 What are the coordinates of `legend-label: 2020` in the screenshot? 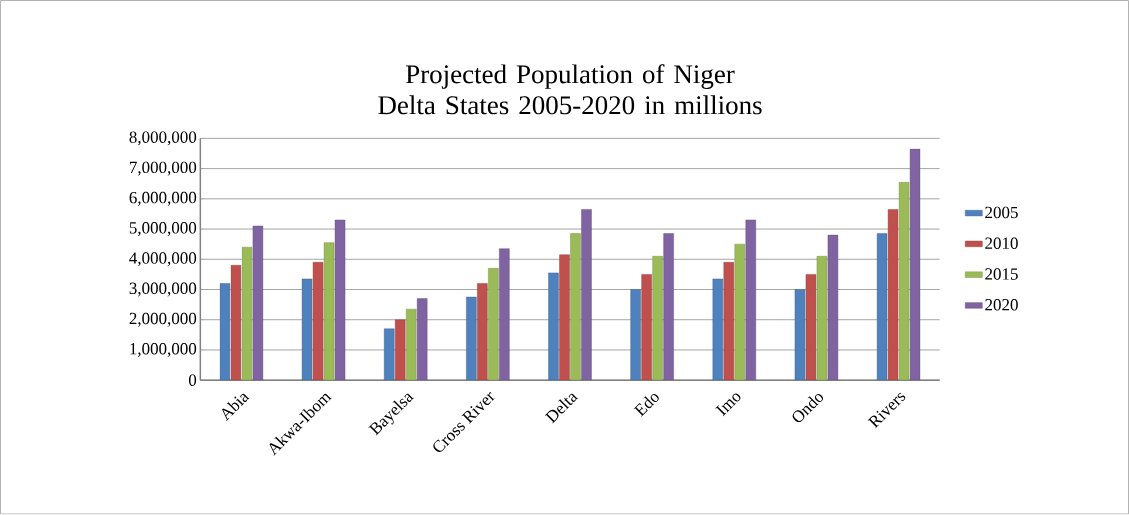 It's located at (1001, 305).